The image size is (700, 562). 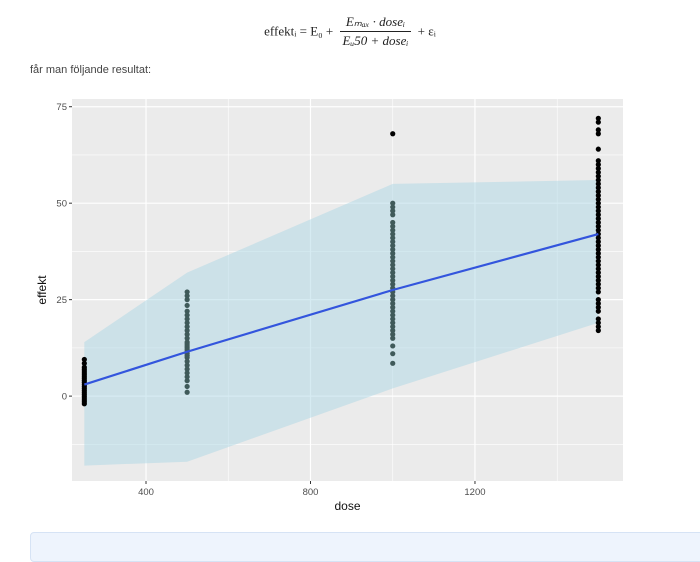 What do you see at coordinates (42, 290) in the screenshot?
I see `y-axis-label: effekt` at bounding box center [42, 290].